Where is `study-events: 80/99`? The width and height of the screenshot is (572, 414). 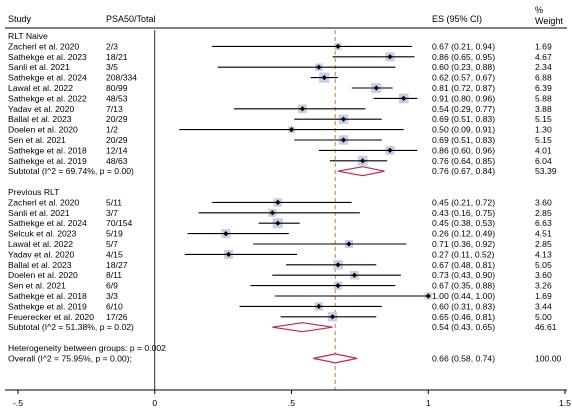
study-events: 80/99 is located at coordinates (117, 88).